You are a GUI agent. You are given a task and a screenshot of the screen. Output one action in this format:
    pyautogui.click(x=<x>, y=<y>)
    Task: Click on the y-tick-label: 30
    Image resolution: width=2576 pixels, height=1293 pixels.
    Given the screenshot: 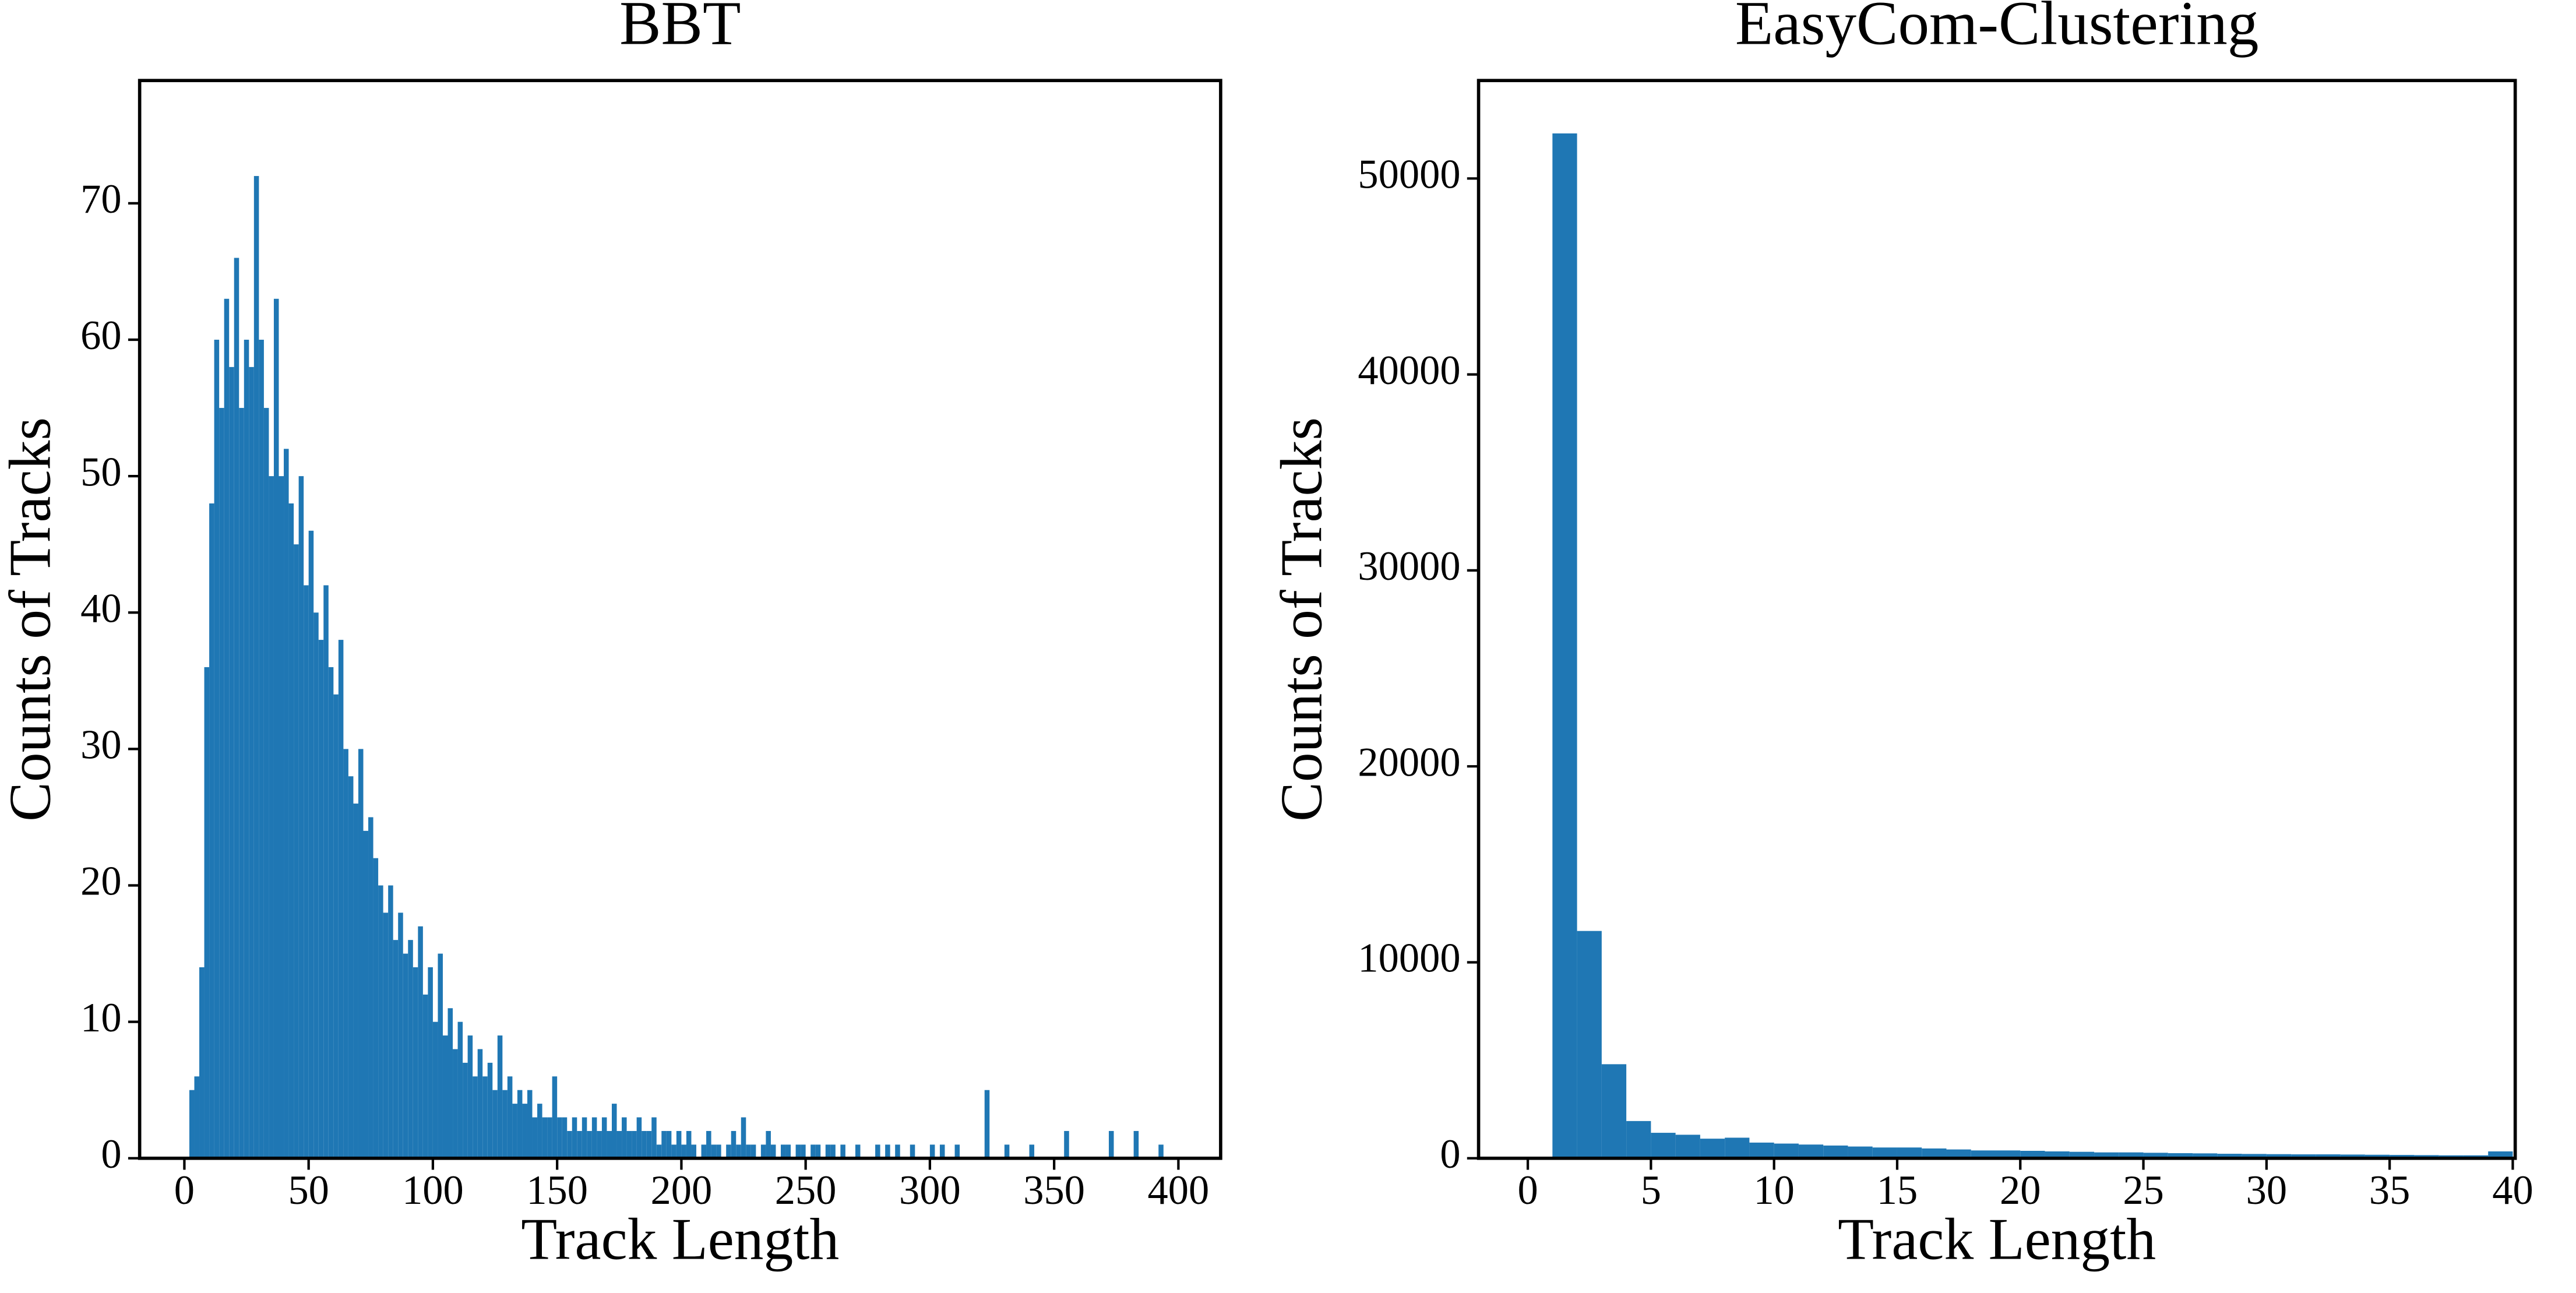 What is the action you would take?
    pyautogui.click(x=100, y=745)
    